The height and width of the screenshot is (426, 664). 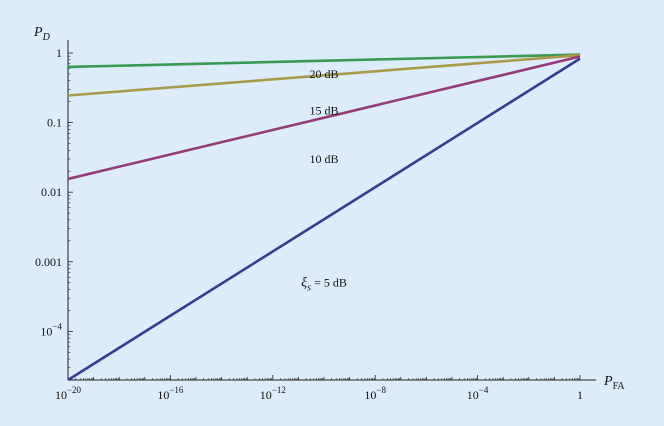 I want to click on series-label-3: 10 dB, so click(x=323, y=159).